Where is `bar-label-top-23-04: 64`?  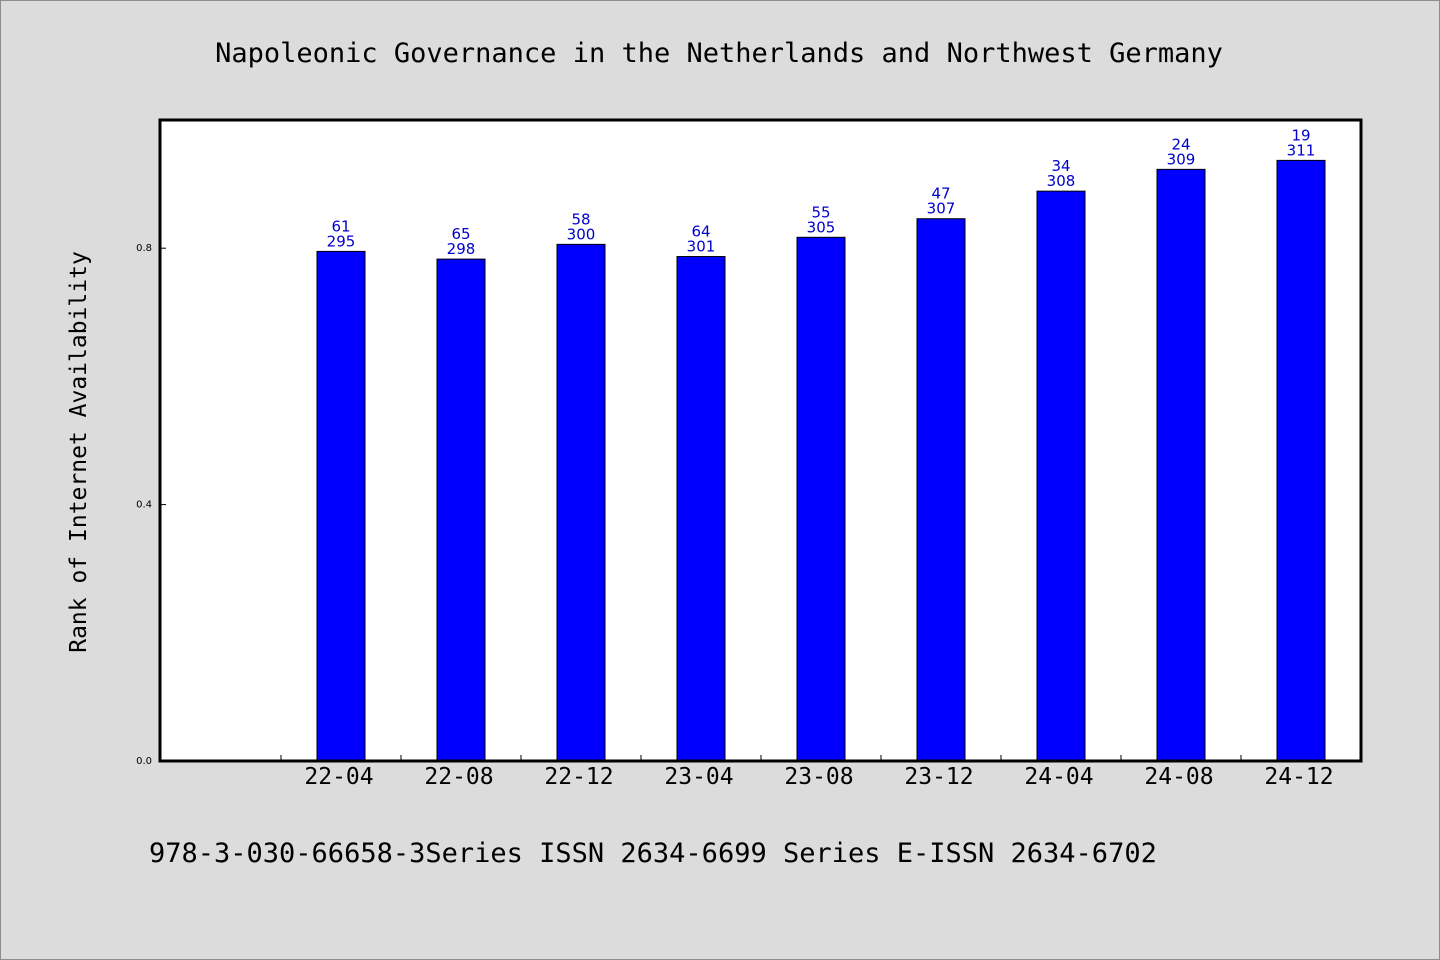 bar-label-top-23-04: 64 is located at coordinates (700, 232).